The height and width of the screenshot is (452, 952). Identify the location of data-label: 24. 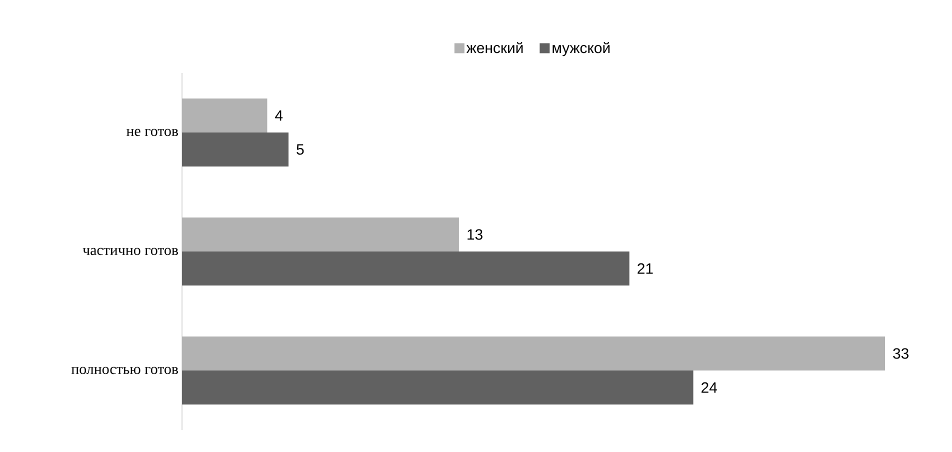
(709, 387).